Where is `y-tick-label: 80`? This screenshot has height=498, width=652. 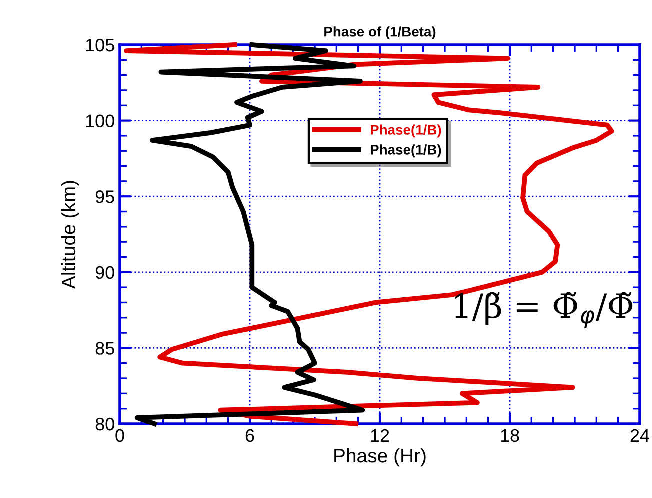 y-tick-label: 80 is located at coordinates (105, 424).